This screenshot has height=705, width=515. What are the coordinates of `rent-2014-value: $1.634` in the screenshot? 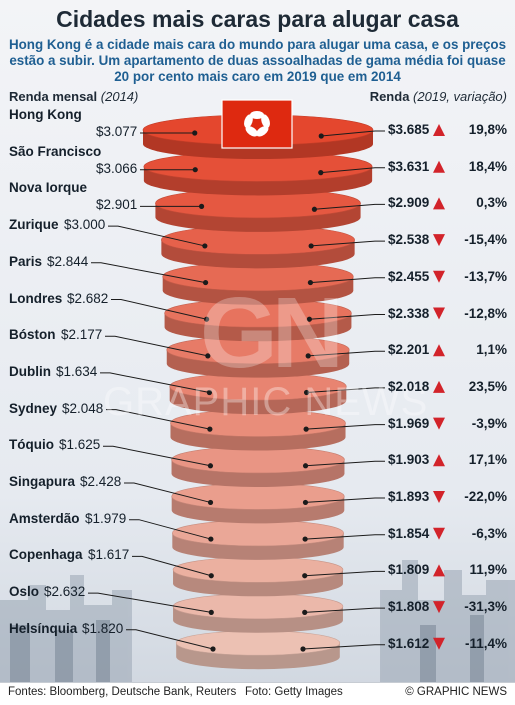 It's located at (77, 371).